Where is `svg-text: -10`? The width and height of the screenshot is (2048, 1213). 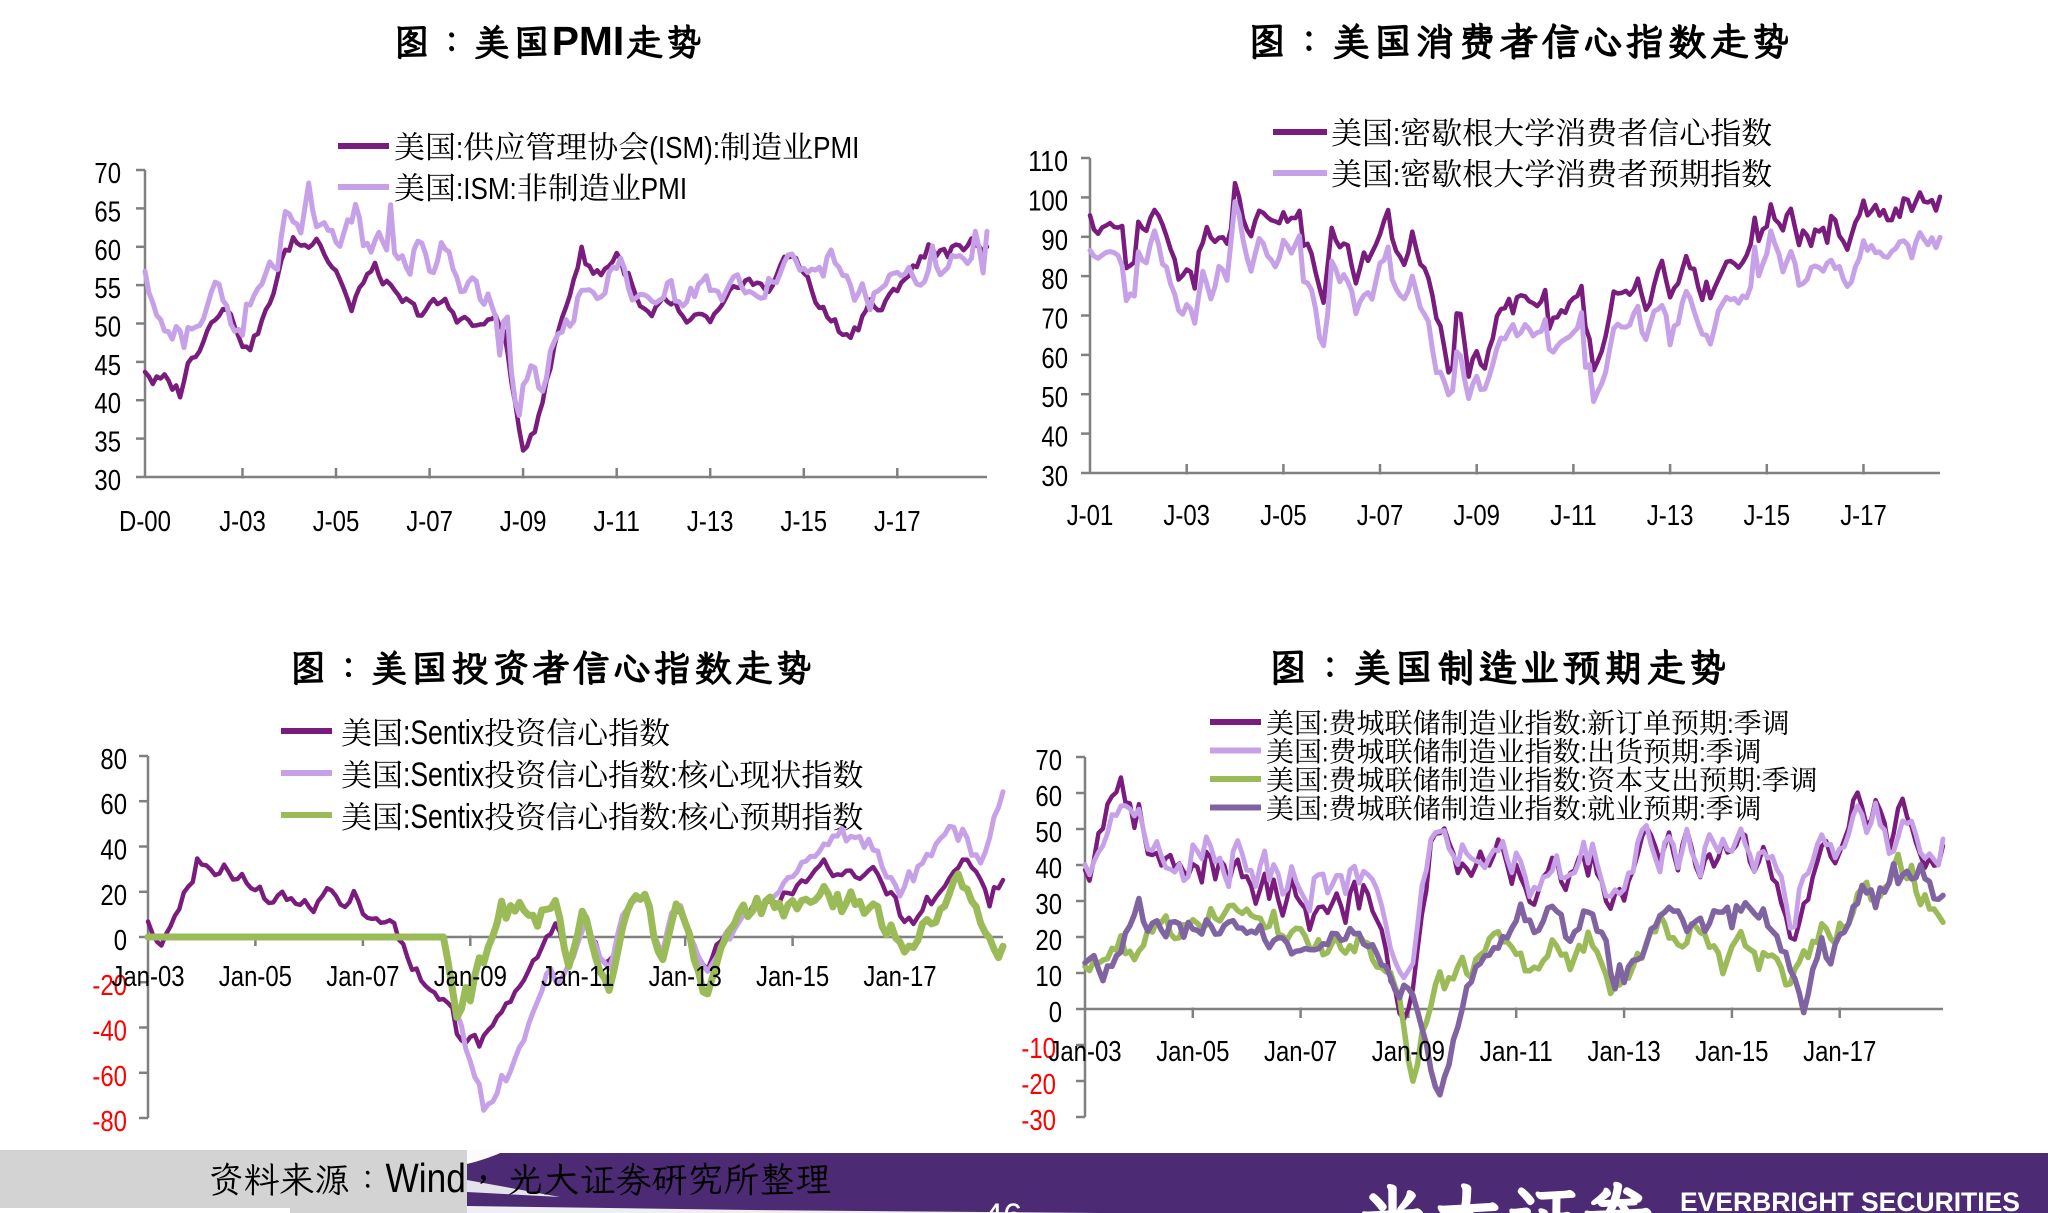
svg-text: -10 is located at coordinates (1038, 1049).